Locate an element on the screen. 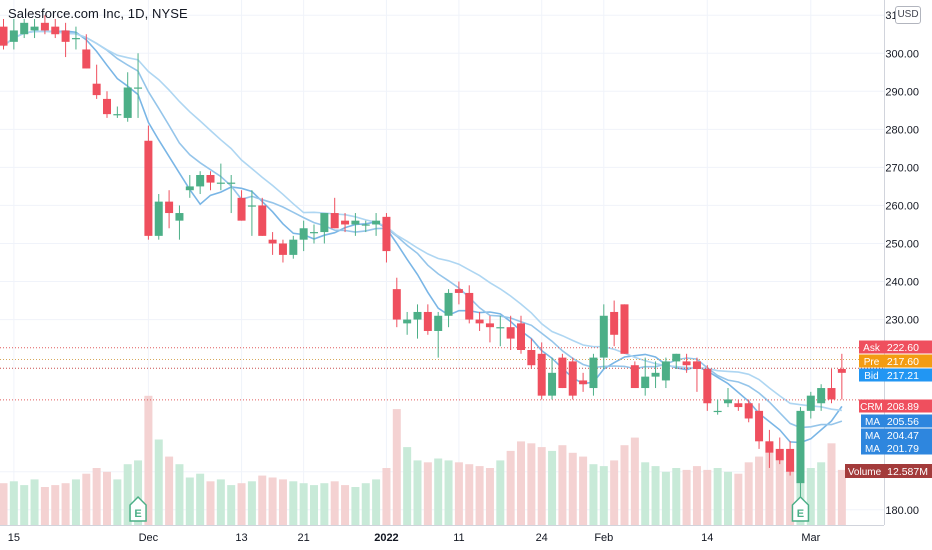 The height and width of the screenshot is (550, 932). price-tag-value: 217.60 is located at coordinates (903, 362).